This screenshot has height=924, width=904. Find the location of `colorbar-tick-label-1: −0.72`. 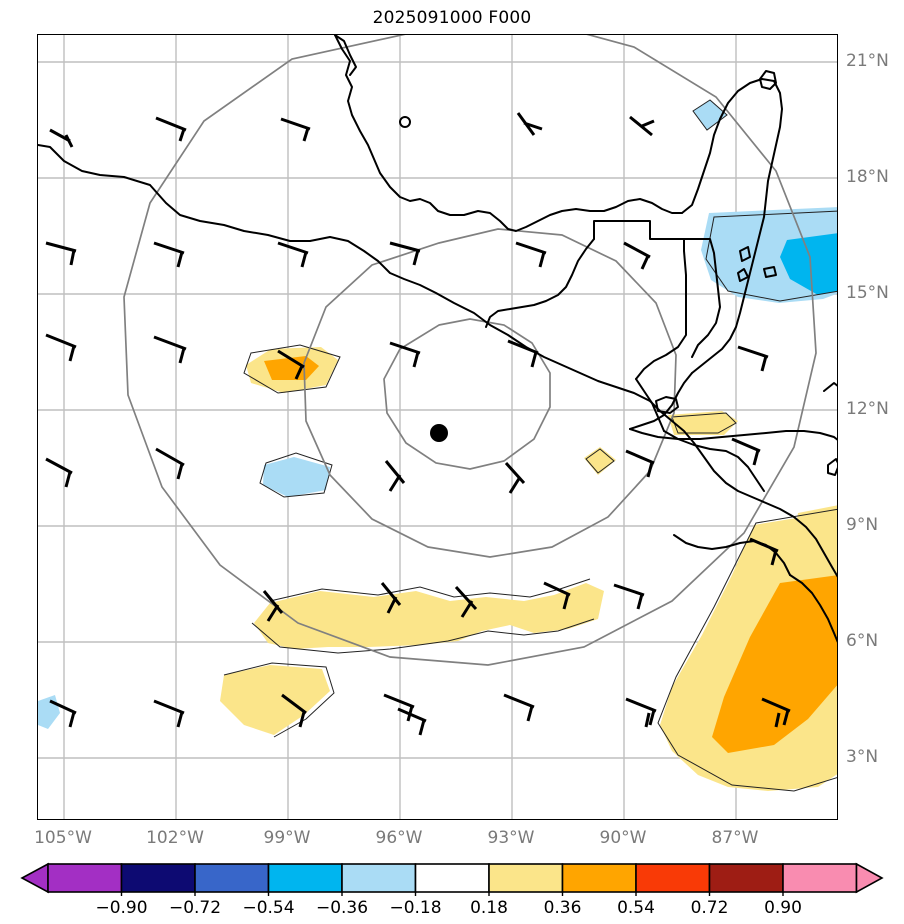

colorbar-tick-label-1: −0.72 is located at coordinates (195, 908).